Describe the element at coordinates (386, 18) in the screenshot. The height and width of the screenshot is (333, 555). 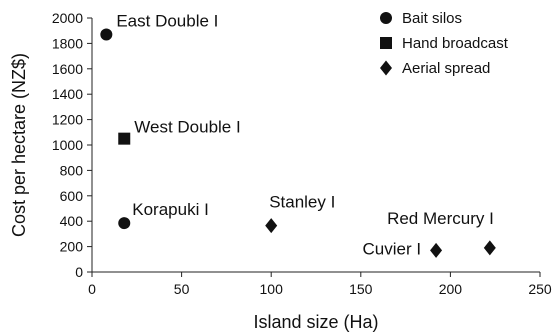
I see `legend-circle-marker` at that location.